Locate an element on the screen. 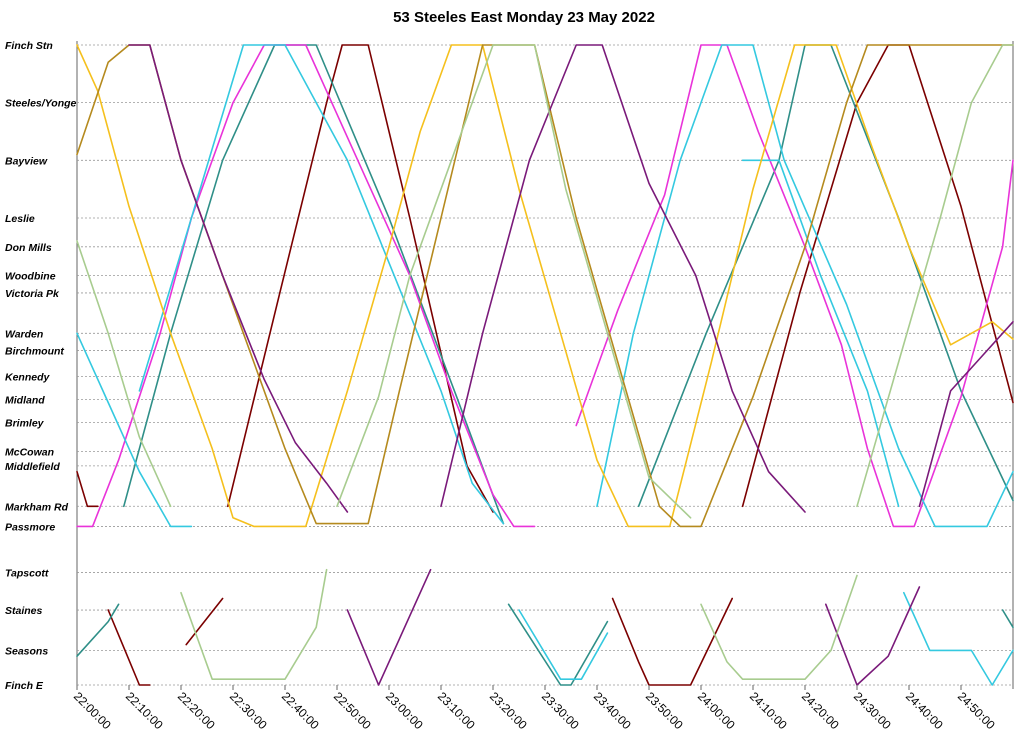 The height and width of the screenshot is (749, 1024). x-tick-label: 22:50:00 is located at coordinates (352, 710).